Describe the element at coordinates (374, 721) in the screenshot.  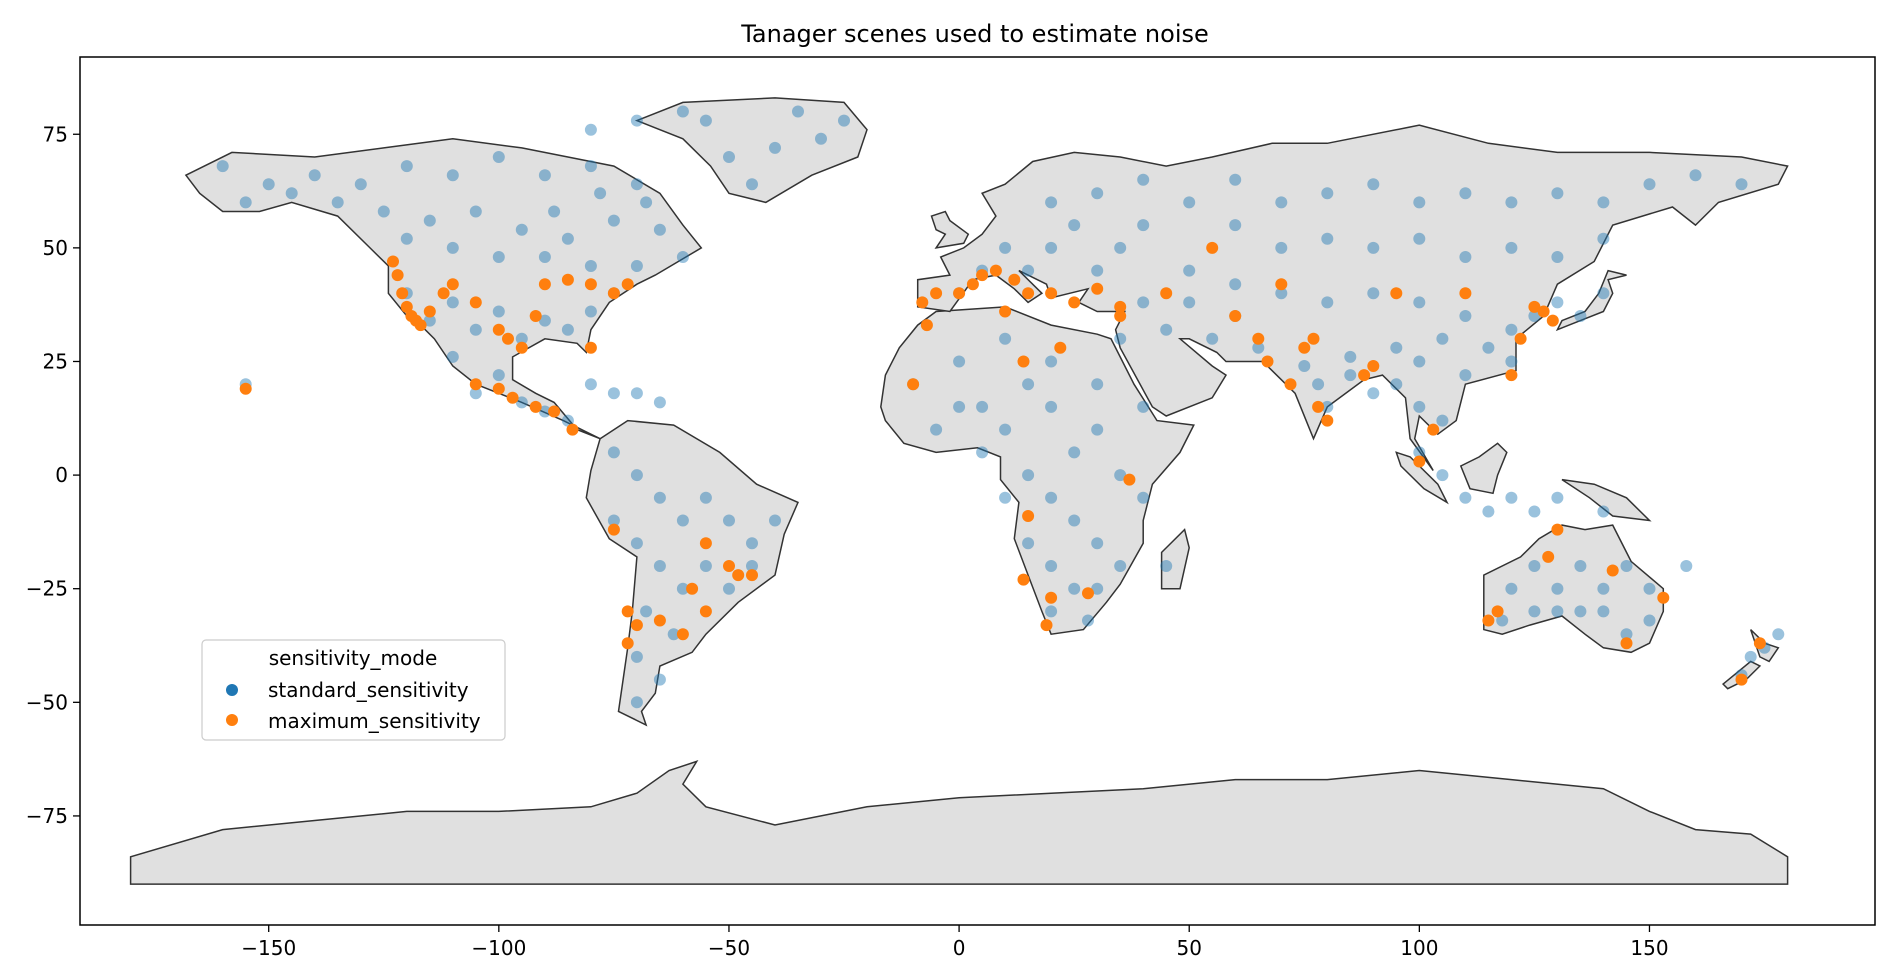
I see `legend-label-maximum: maximum_sensitivity` at that location.